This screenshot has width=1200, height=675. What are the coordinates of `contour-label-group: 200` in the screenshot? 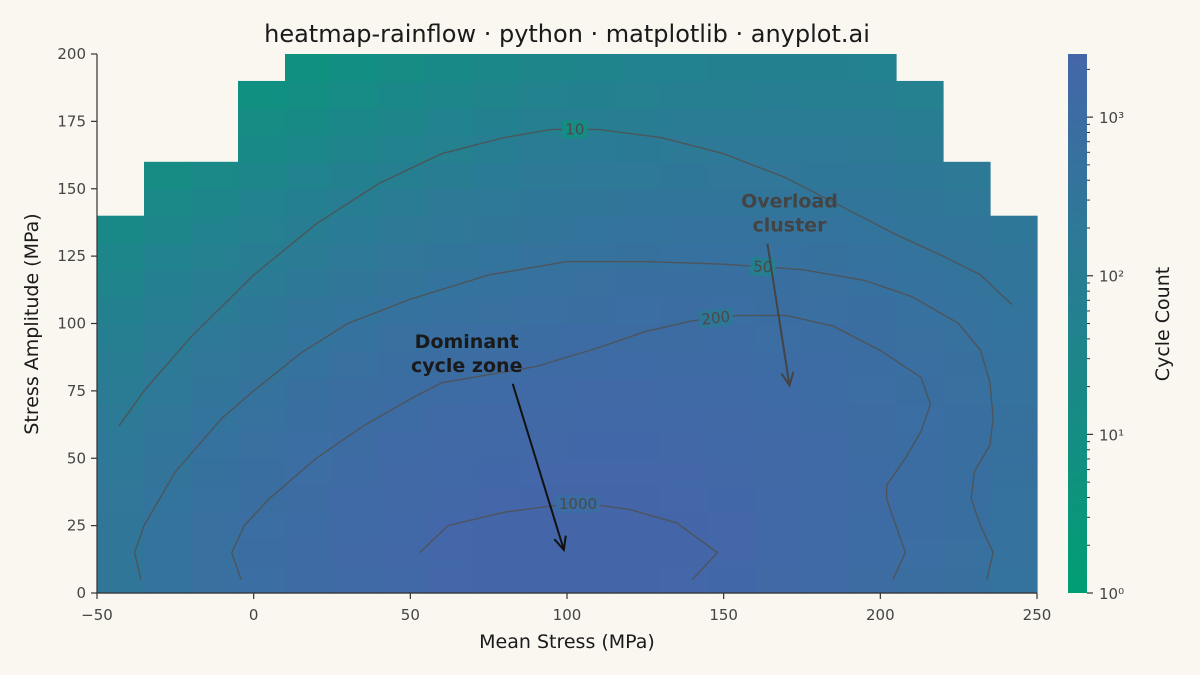 It's located at (715, 318).